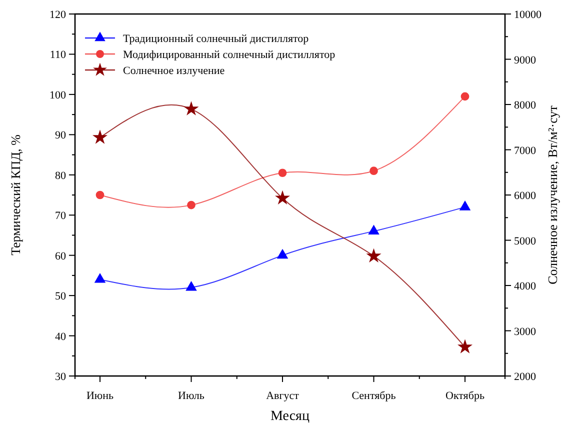 The height and width of the screenshot is (432, 563). I want to click on y-tick-label: 100, so click(58, 95).